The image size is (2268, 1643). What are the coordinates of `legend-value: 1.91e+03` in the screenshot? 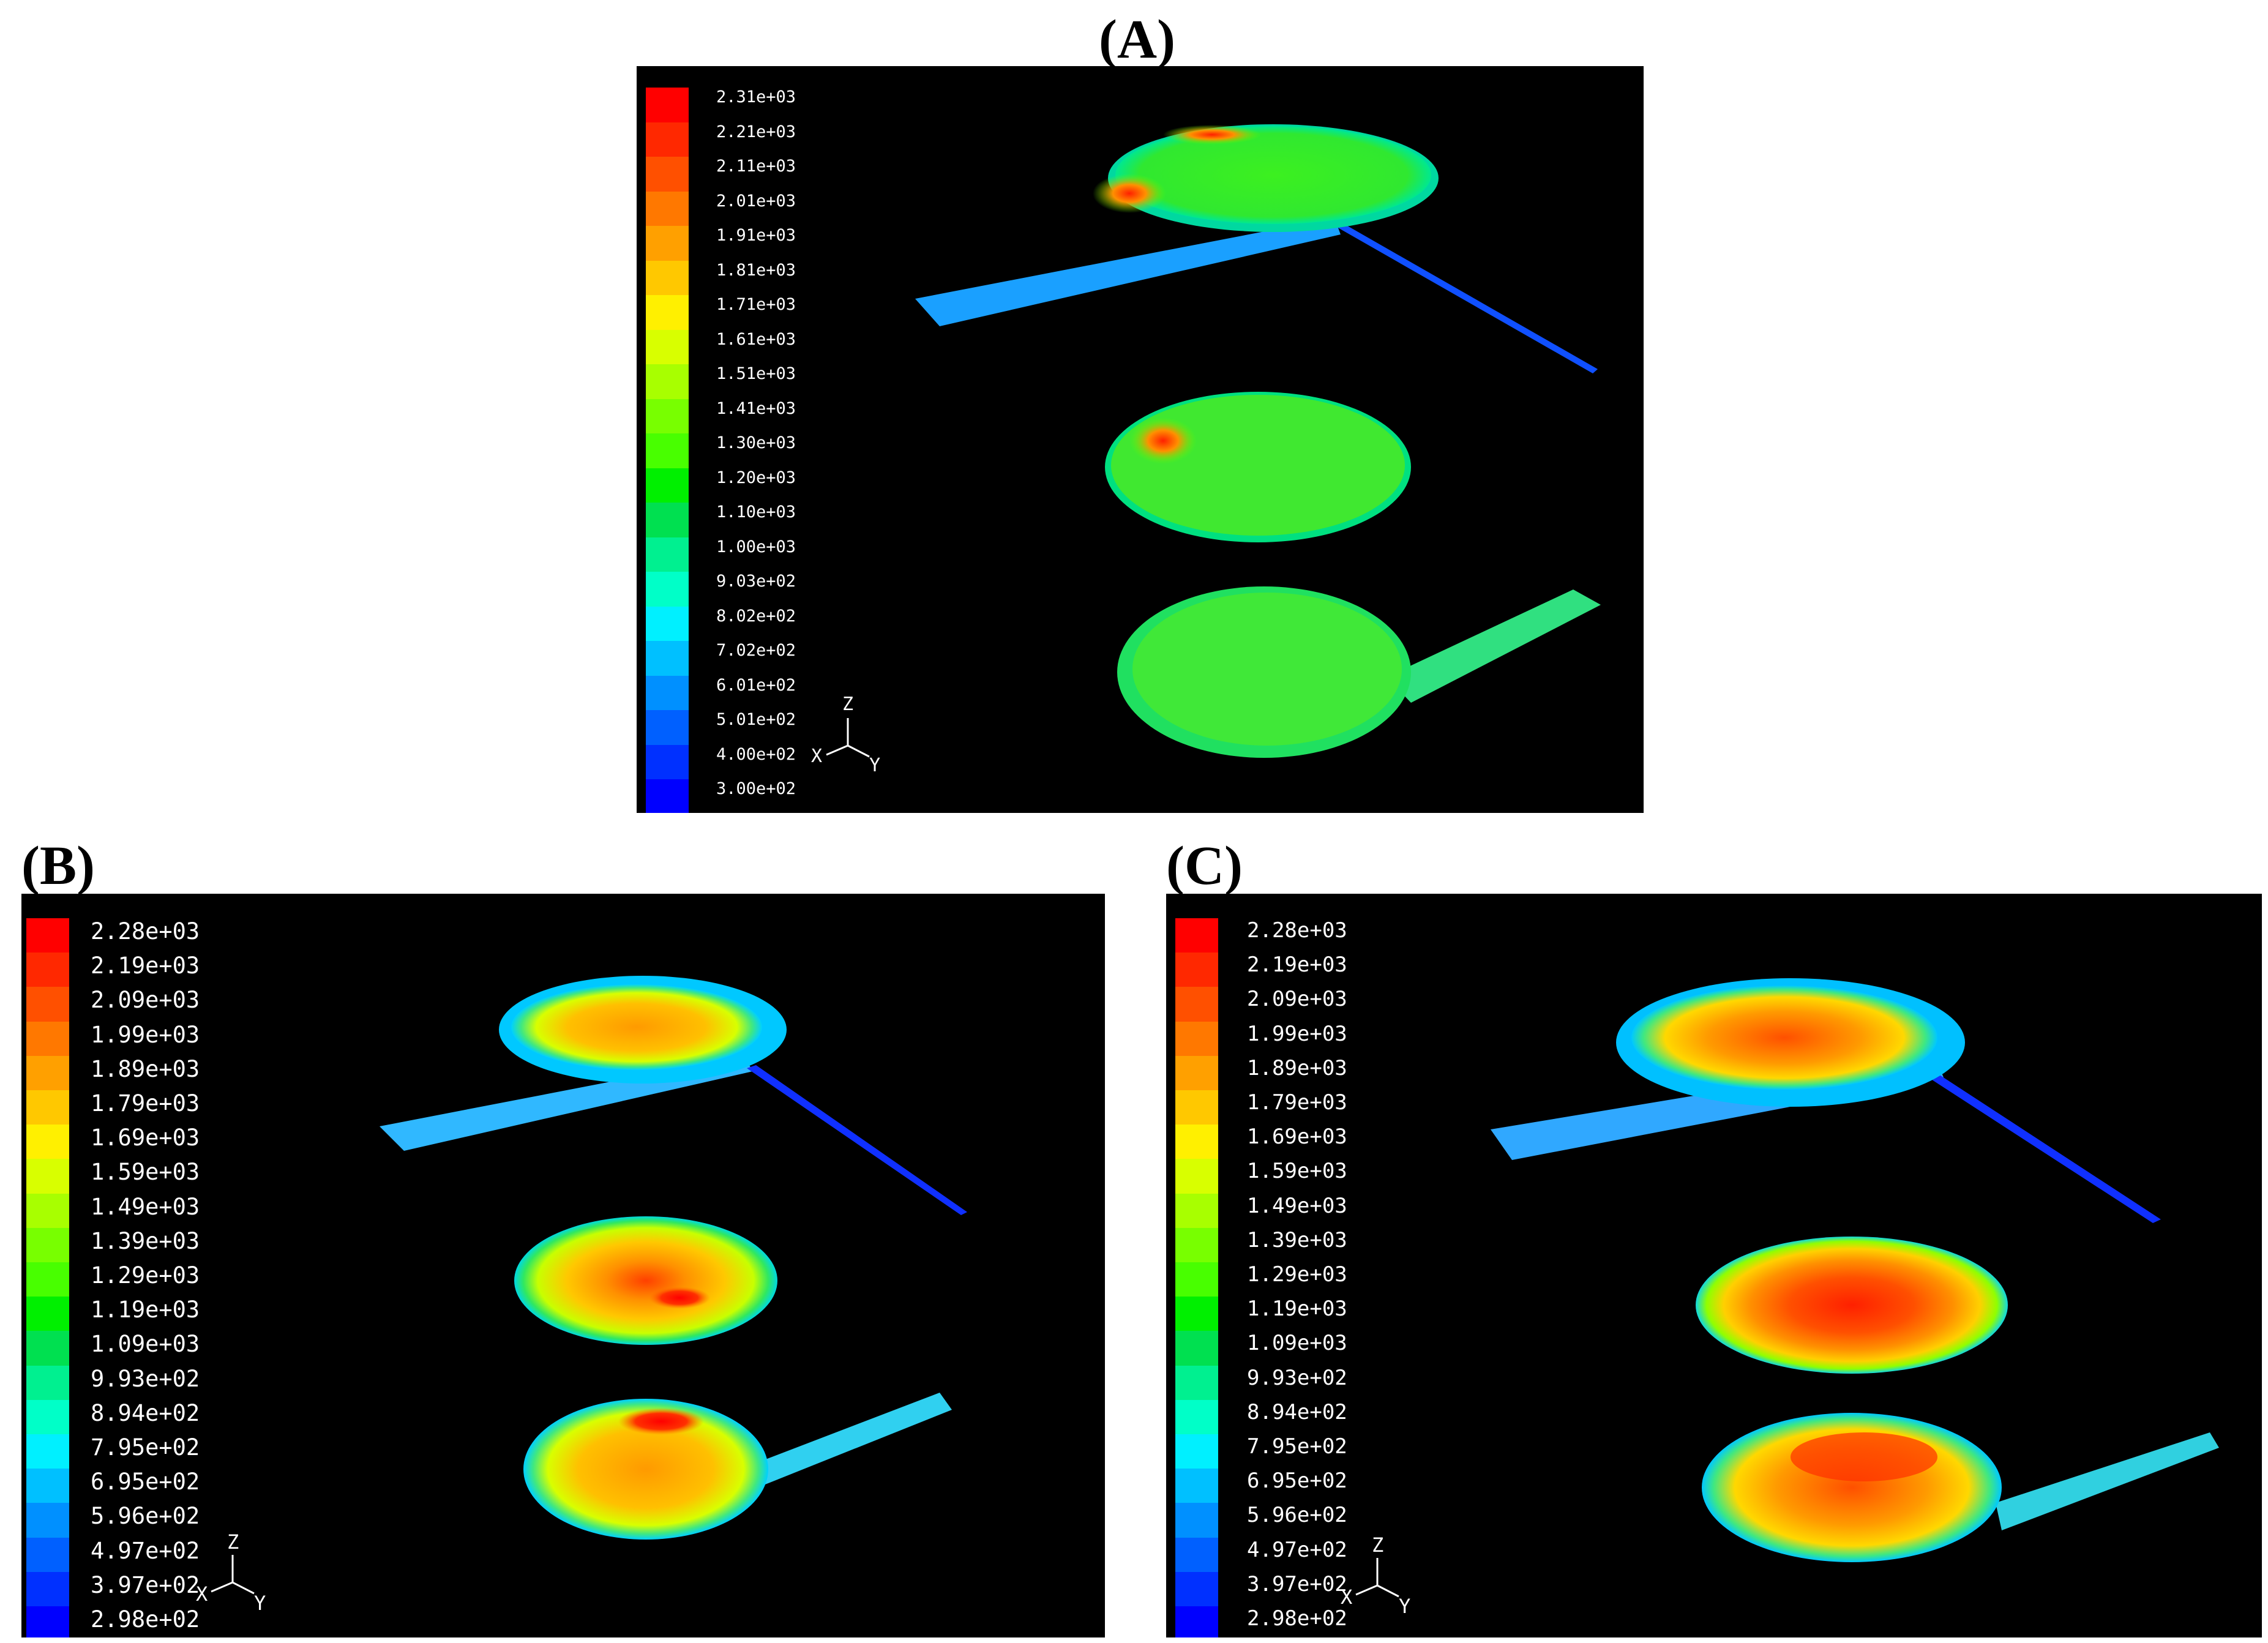 It's located at (756, 235).